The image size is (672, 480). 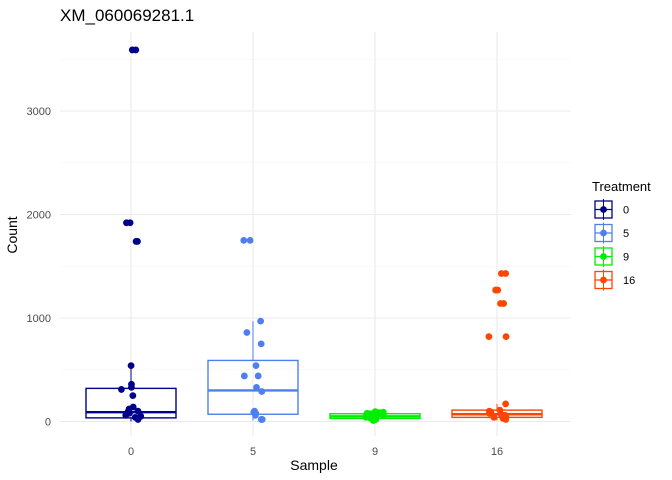 I want to click on y-axis-title: Count, so click(x=12, y=234).